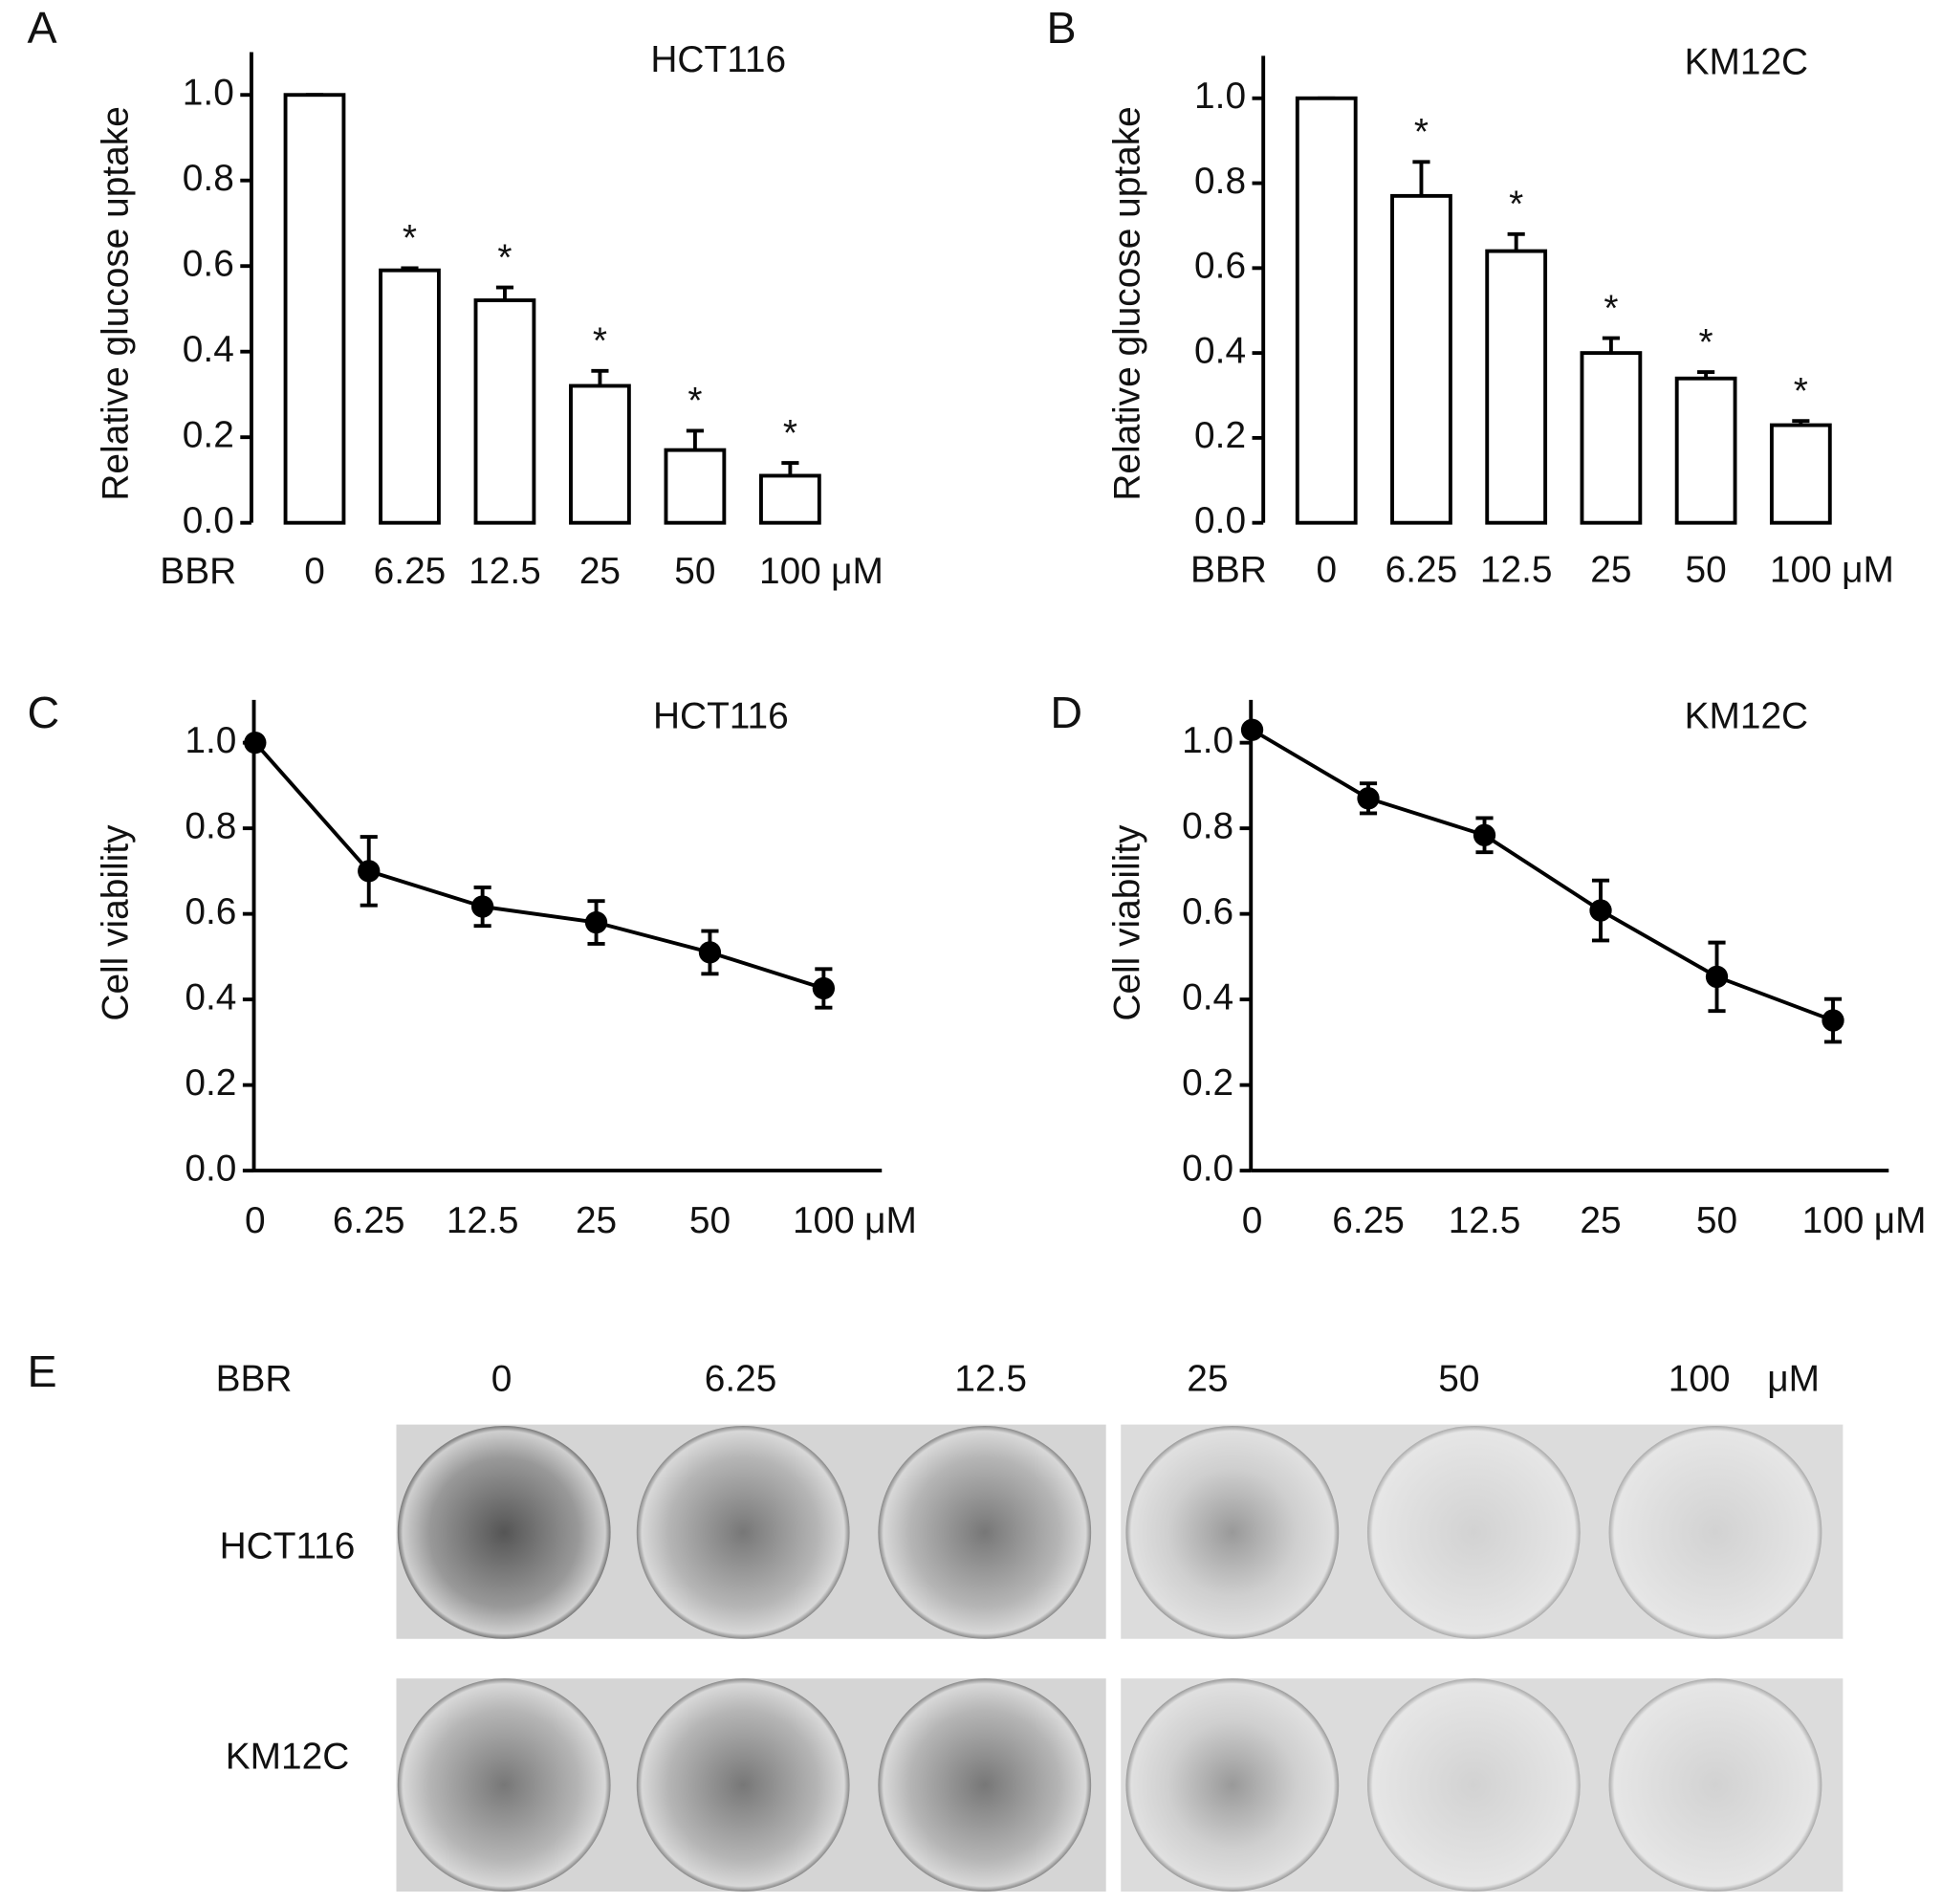  I want to click on column-label: 100, so click(1700, 1380).